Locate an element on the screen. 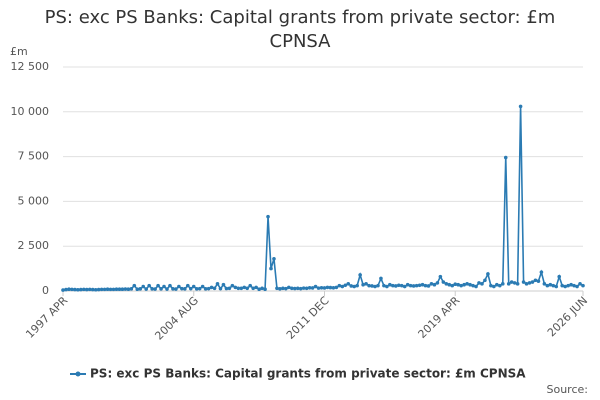 This screenshot has height=400, width=600. y-tick-label: 10 000 is located at coordinates (30, 111).